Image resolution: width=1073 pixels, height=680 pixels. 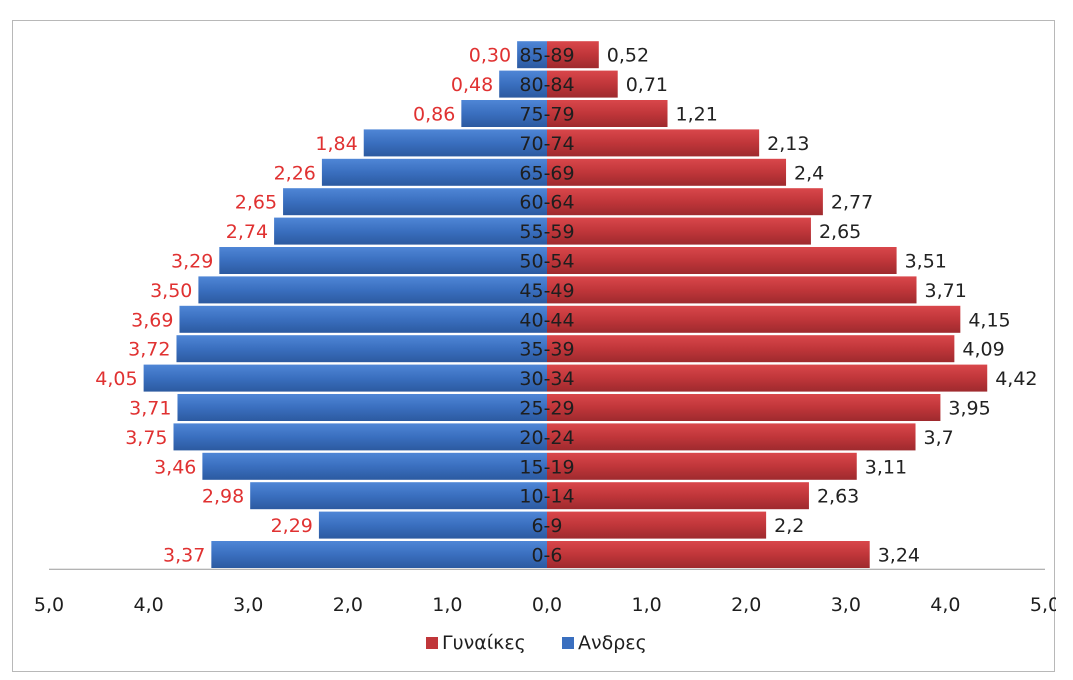 I want to click on age-label-70-74: 70-74, so click(x=546, y=144).